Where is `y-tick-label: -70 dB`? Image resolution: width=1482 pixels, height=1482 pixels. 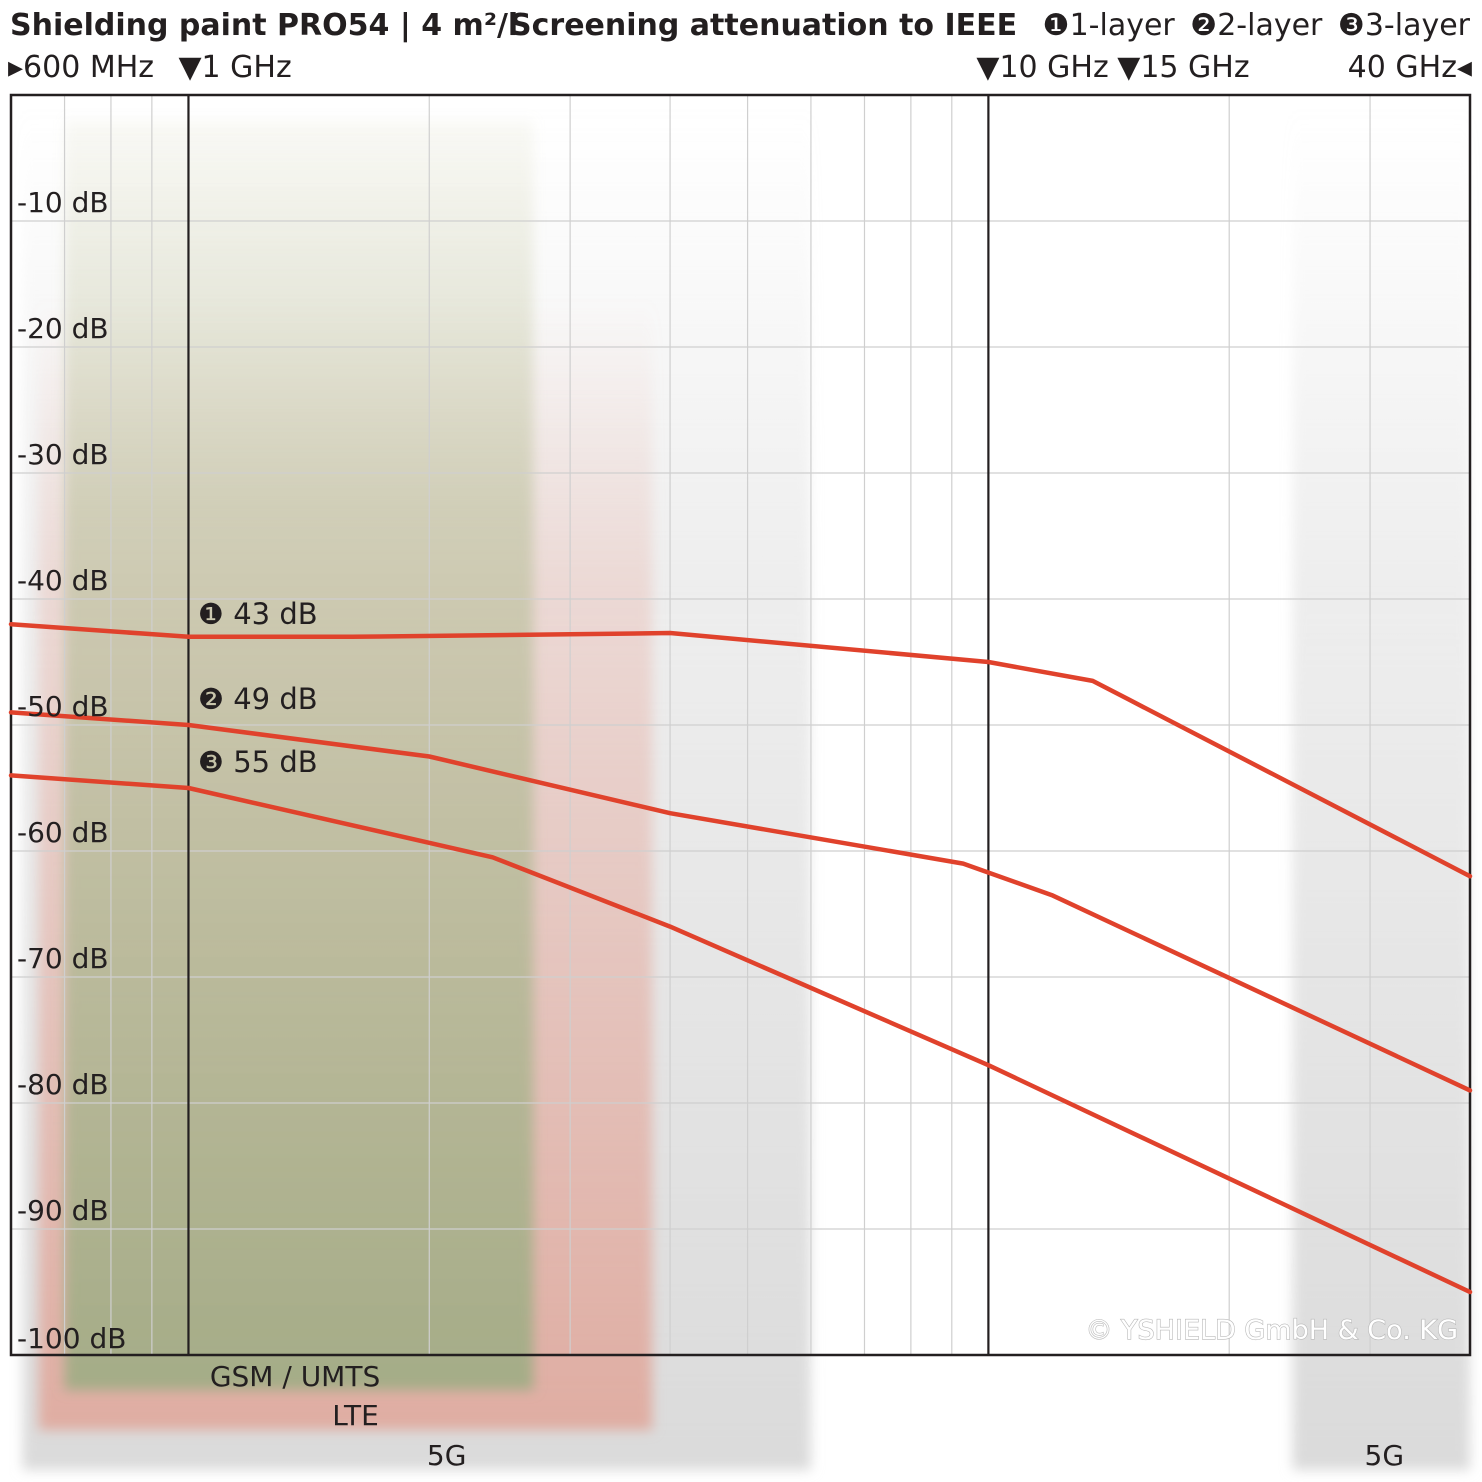
y-tick-label: -70 dB is located at coordinates (63, 958).